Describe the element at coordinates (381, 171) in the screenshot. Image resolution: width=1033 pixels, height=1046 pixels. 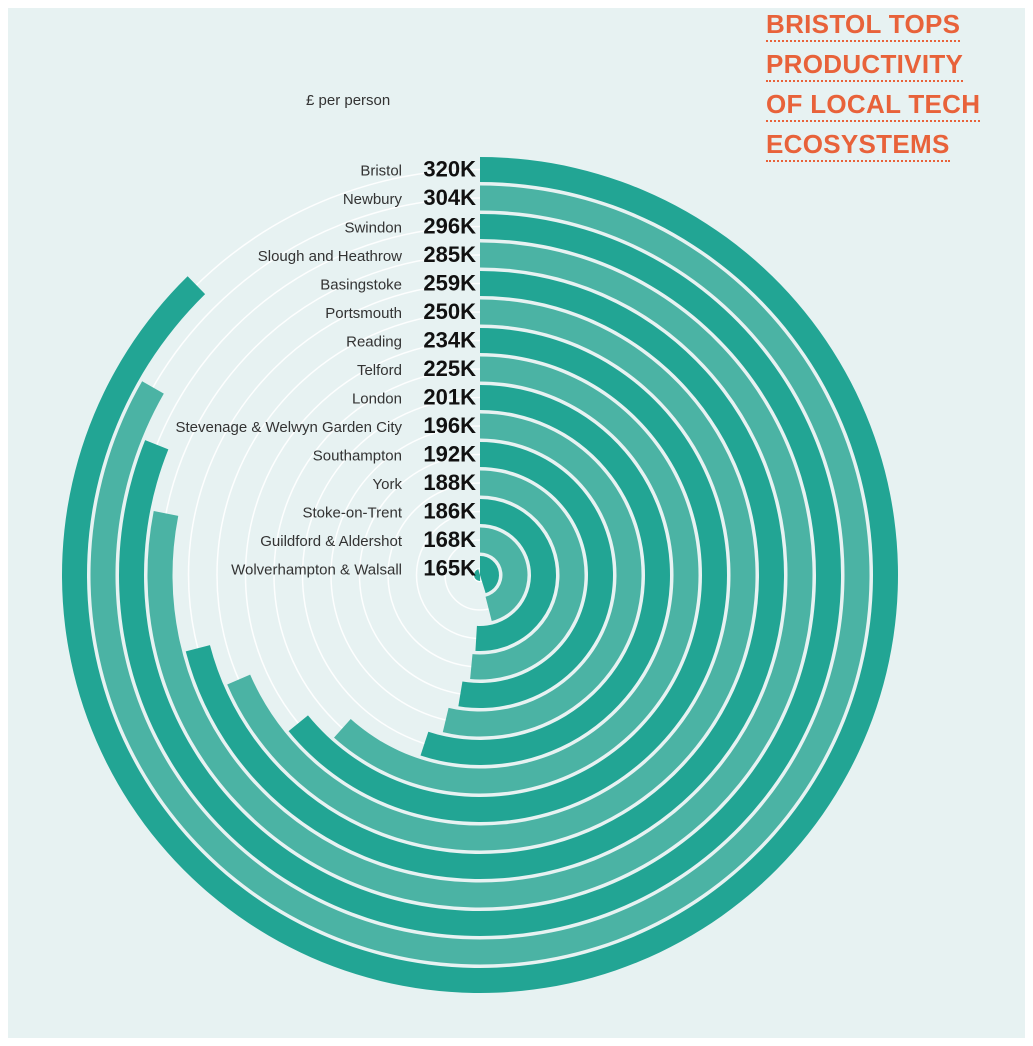
I see `category-label: Bristol` at that location.